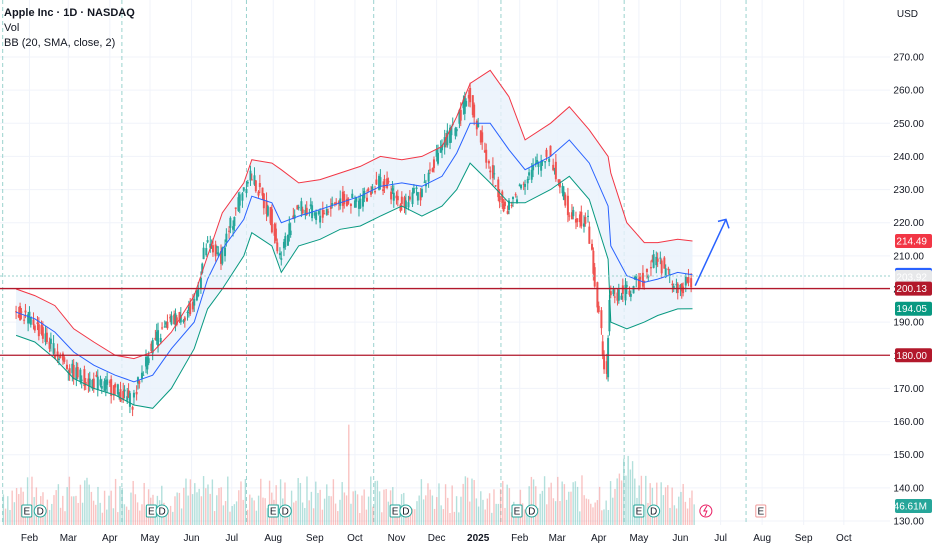 The width and height of the screenshot is (932, 550). I want to click on currency-label: USD, so click(907, 14).